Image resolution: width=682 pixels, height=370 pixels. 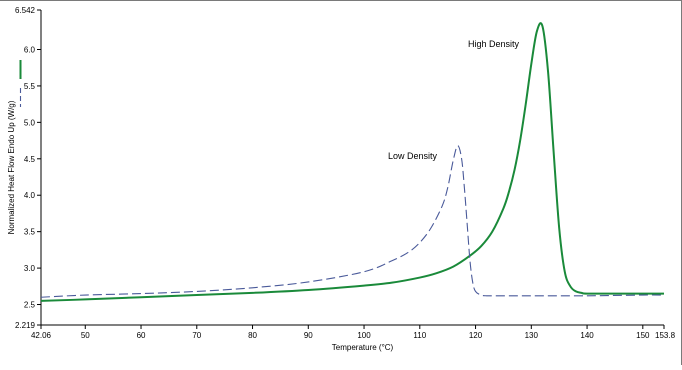 What do you see at coordinates (587, 335) in the screenshot?
I see `x-tick-label: 140` at bounding box center [587, 335].